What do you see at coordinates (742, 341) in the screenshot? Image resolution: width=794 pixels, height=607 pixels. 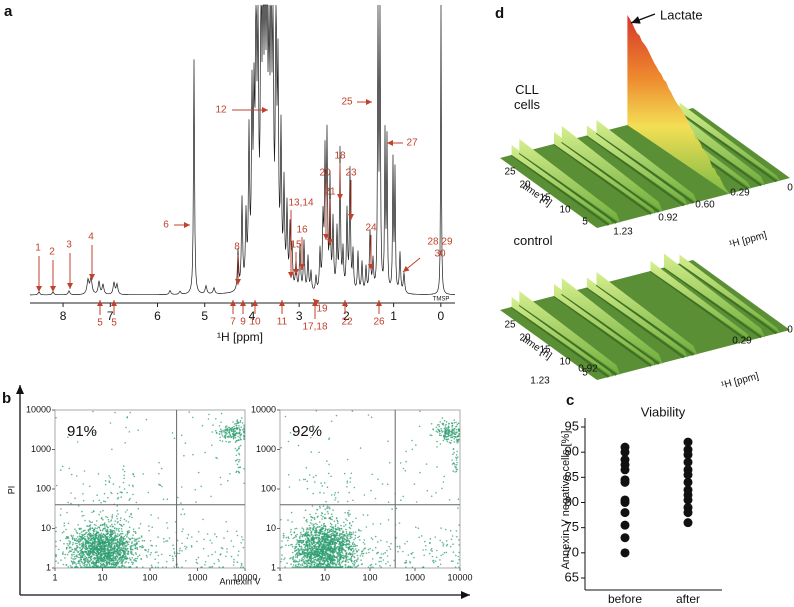 I see `ppm-tick-label: 0.29` at bounding box center [742, 341].